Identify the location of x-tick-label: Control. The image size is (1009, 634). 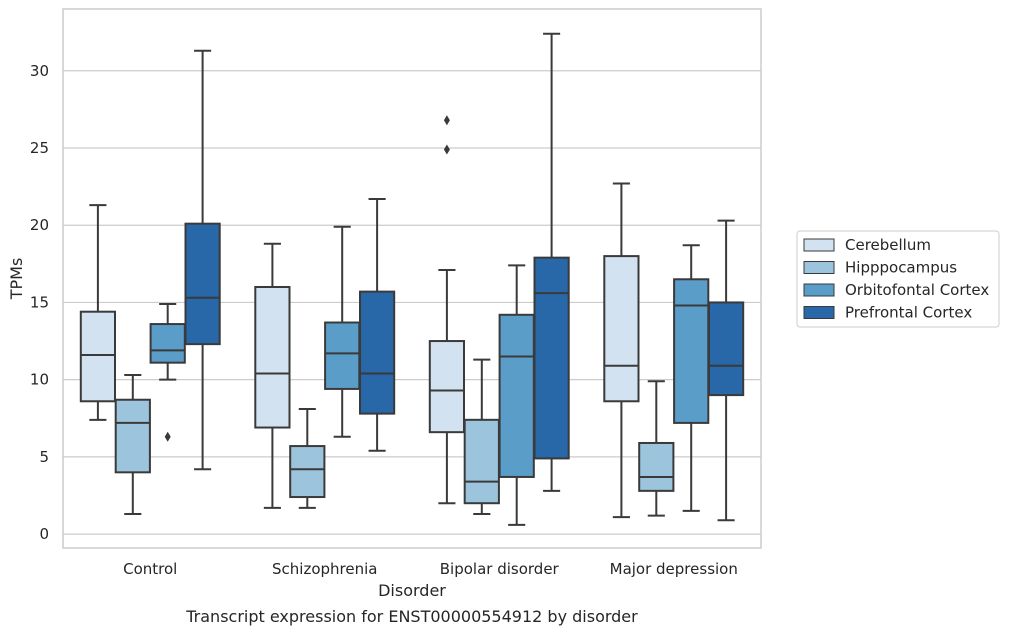
(150, 569).